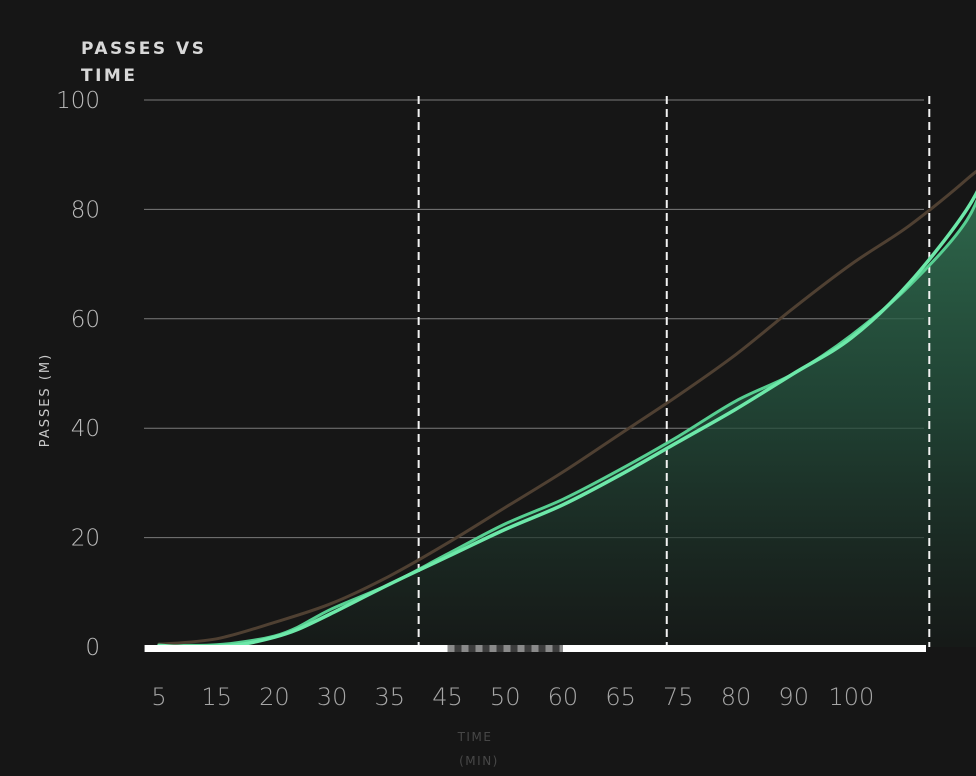 The image size is (976, 776). I want to click on y-tick-label-20: 20, so click(85, 539).